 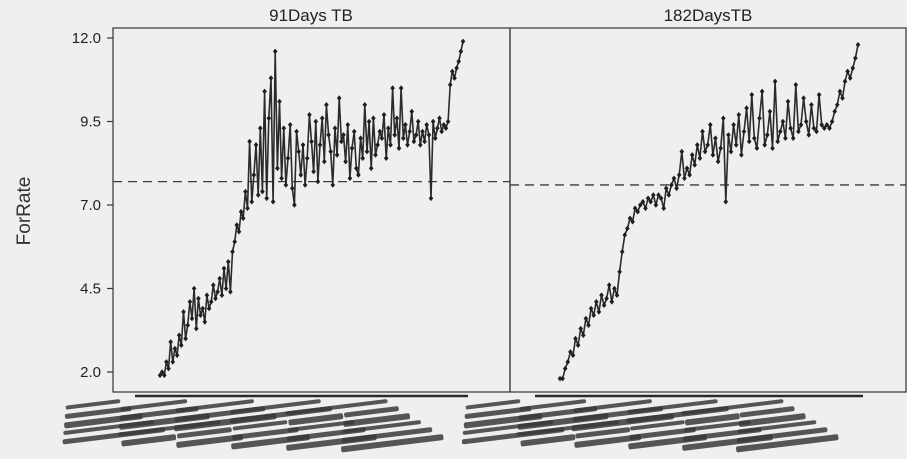 What do you see at coordinates (90, 122) in the screenshot?
I see `y-tick-label-3: 9.5` at bounding box center [90, 122].